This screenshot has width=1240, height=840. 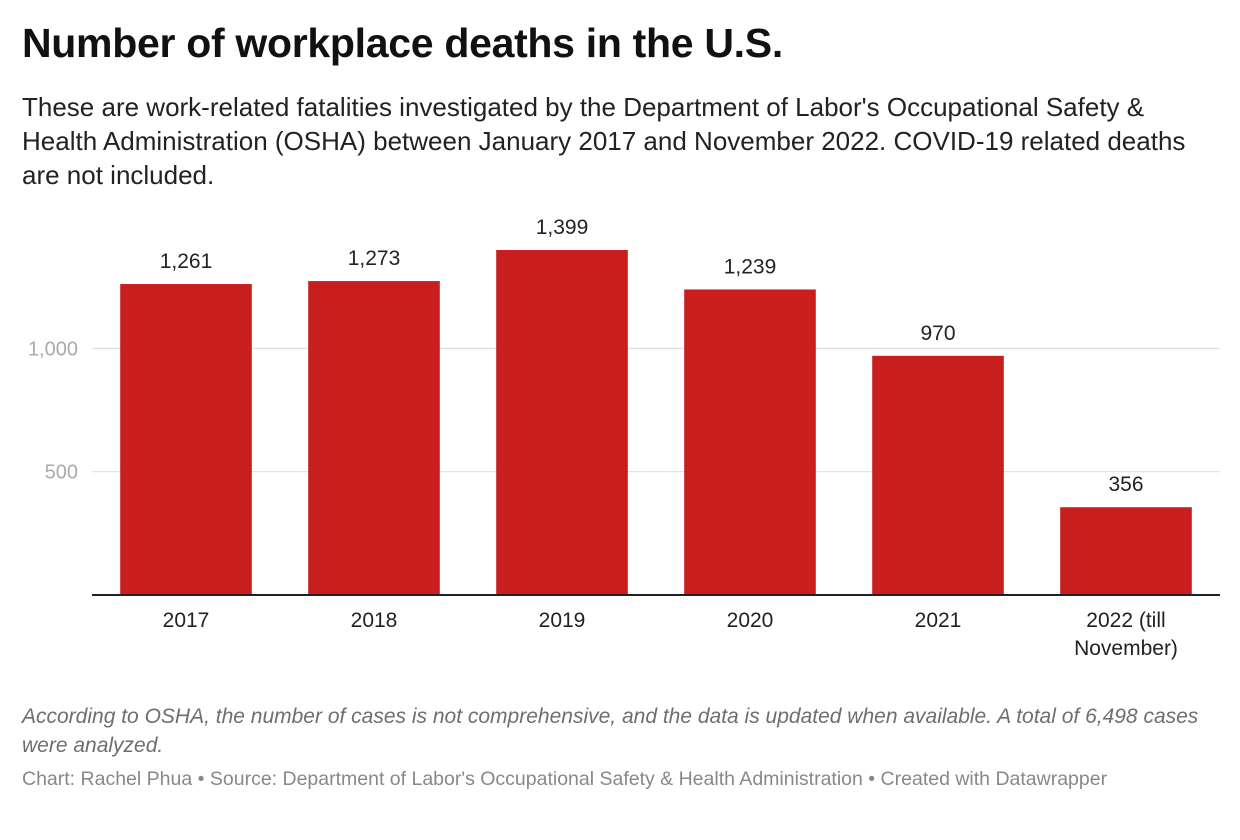 What do you see at coordinates (750, 620) in the screenshot?
I see `x-tick-label: 2020` at bounding box center [750, 620].